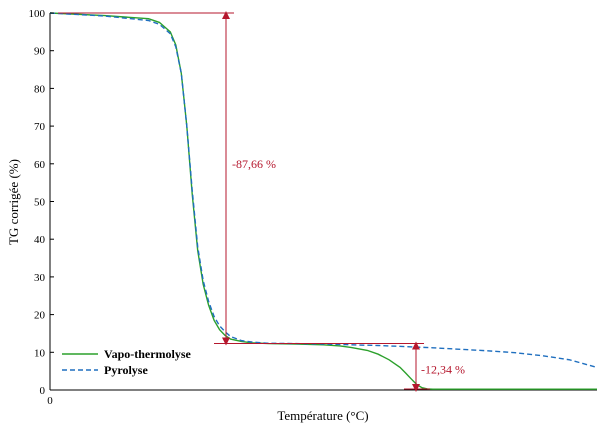 The height and width of the screenshot is (427, 597). What do you see at coordinates (43, 391) in the screenshot?
I see `y-tick-label: 0` at bounding box center [43, 391].